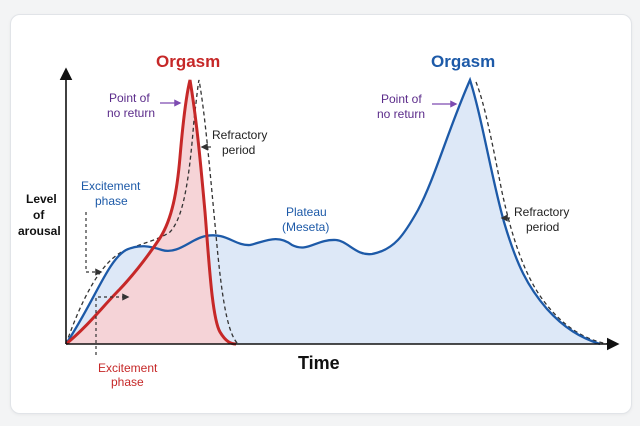 Image resolution: width=640 pixels, height=426 pixels. Describe the element at coordinates (94, 244) in the screenshot. I see `excitement-top-guide` at that location.